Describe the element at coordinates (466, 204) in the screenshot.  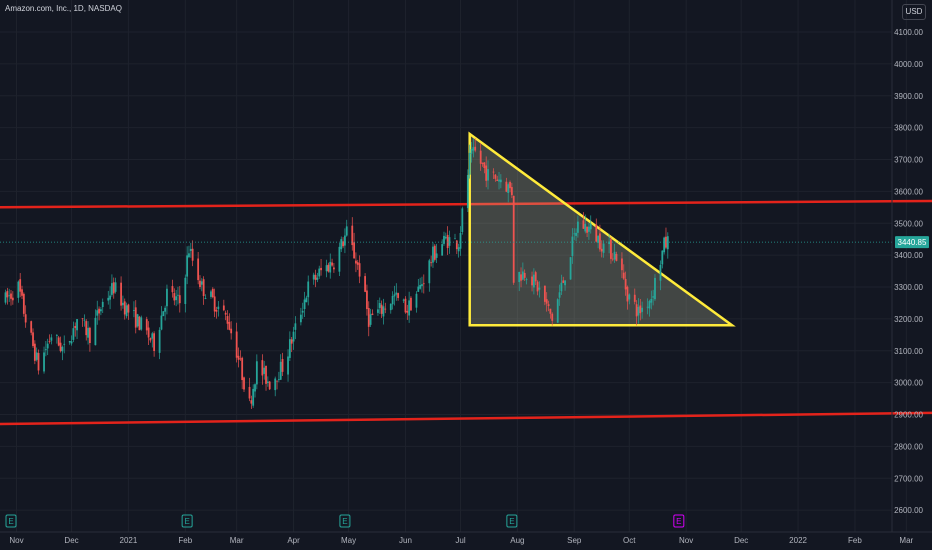
I see `channel-upper-line` at that location.